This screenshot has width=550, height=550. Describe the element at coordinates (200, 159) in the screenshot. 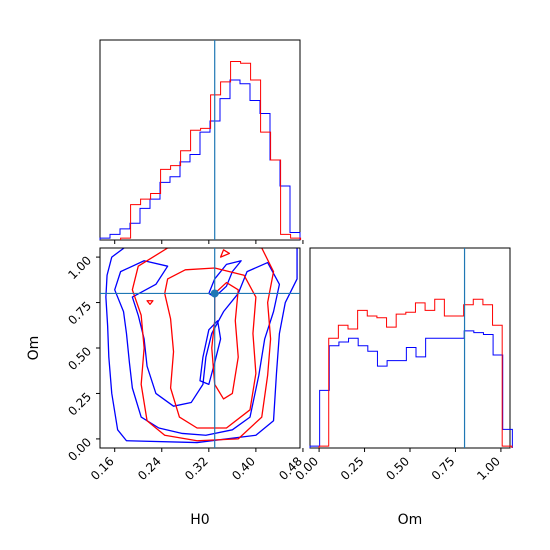

I see `hist-h0-series-blue` at that location.